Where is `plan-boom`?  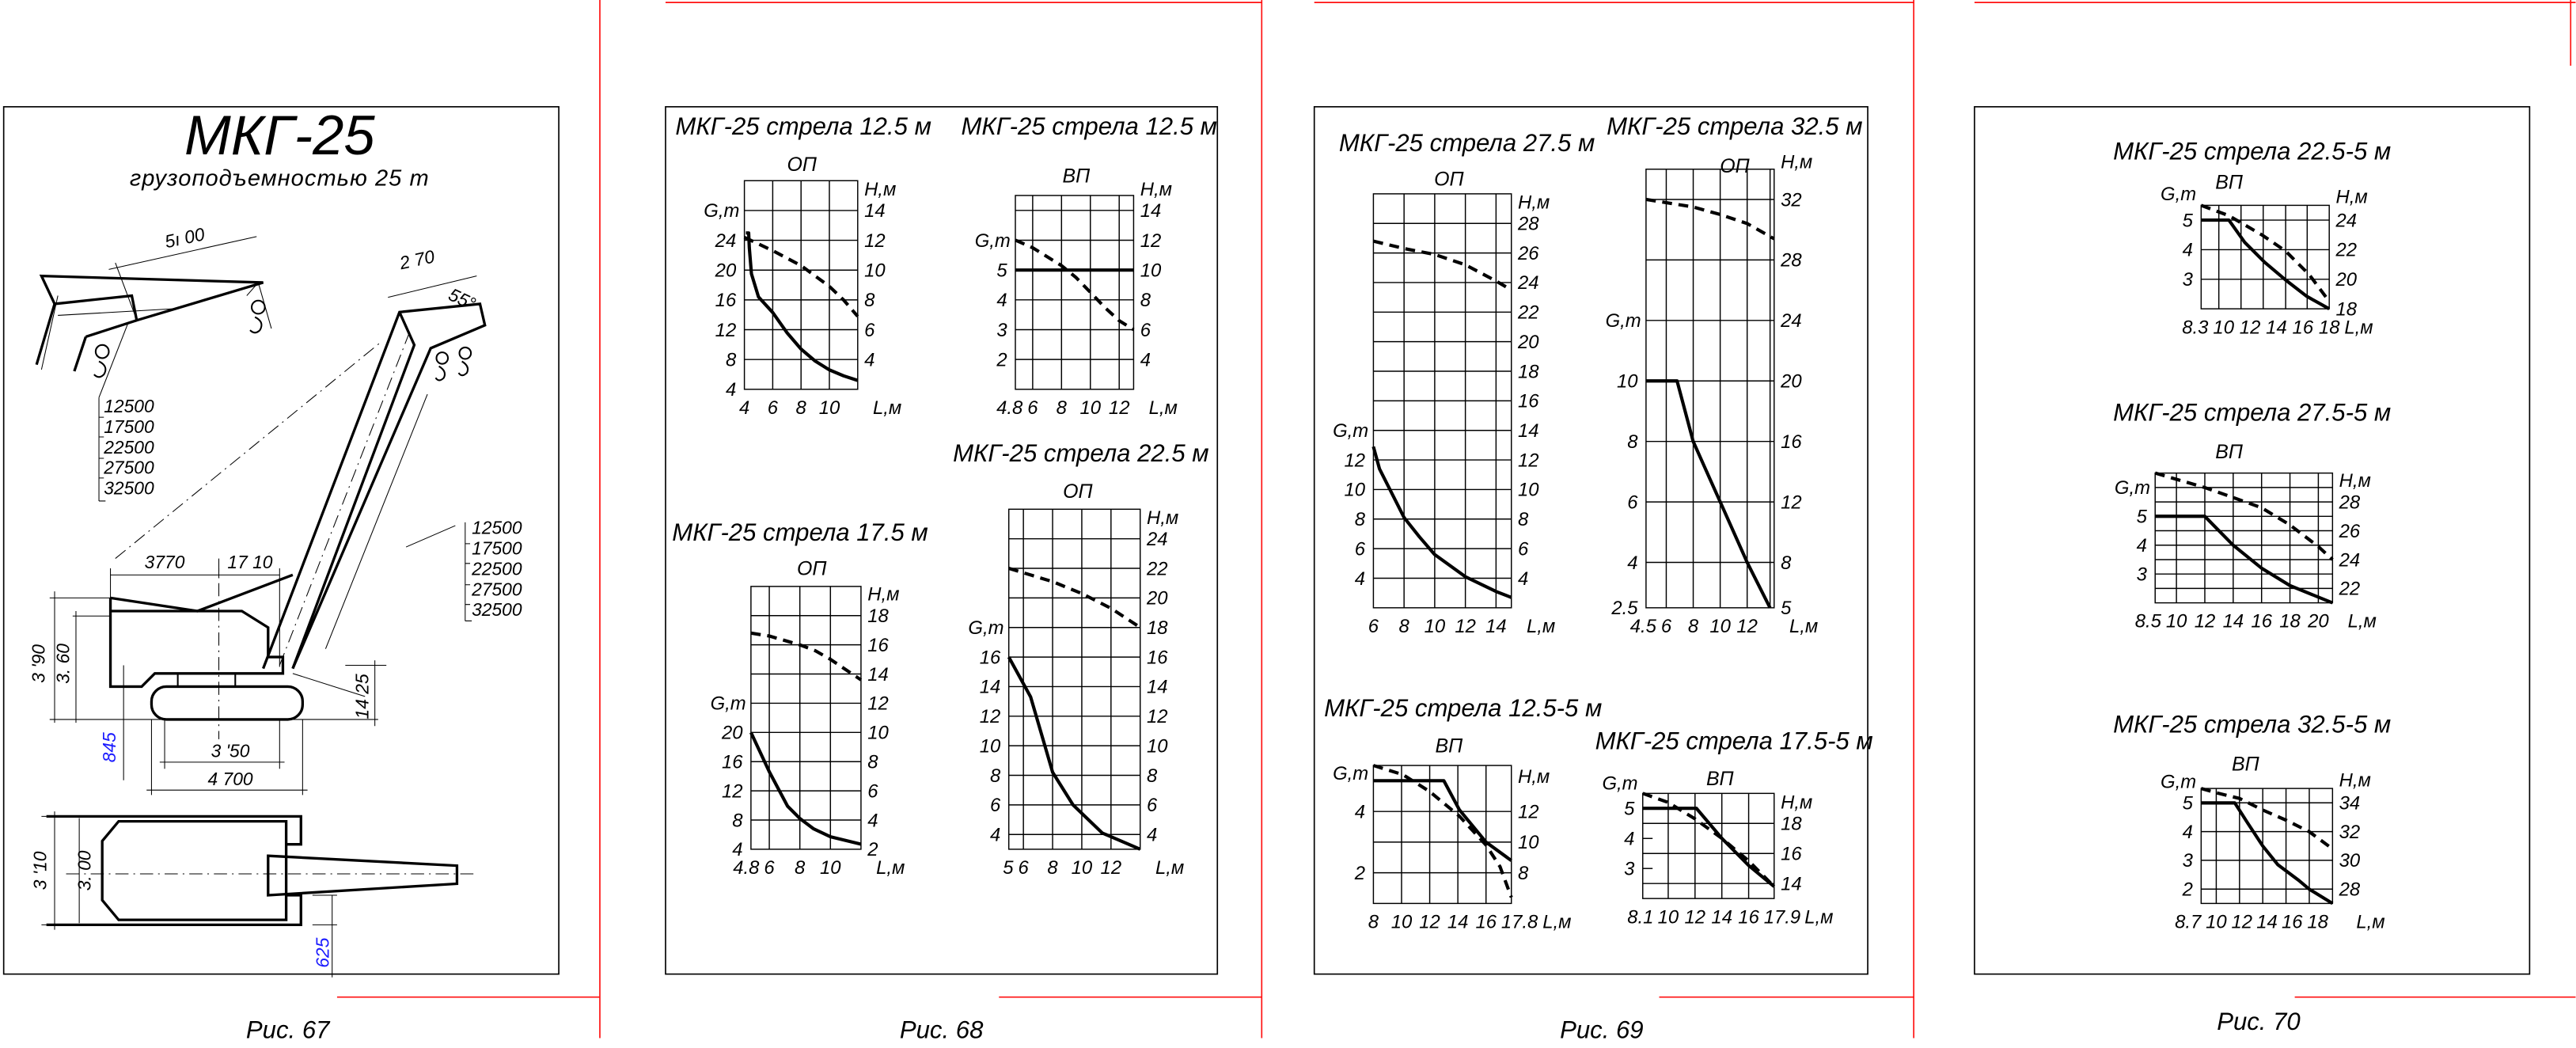
plan-boom is located at coordinates (363, 875).